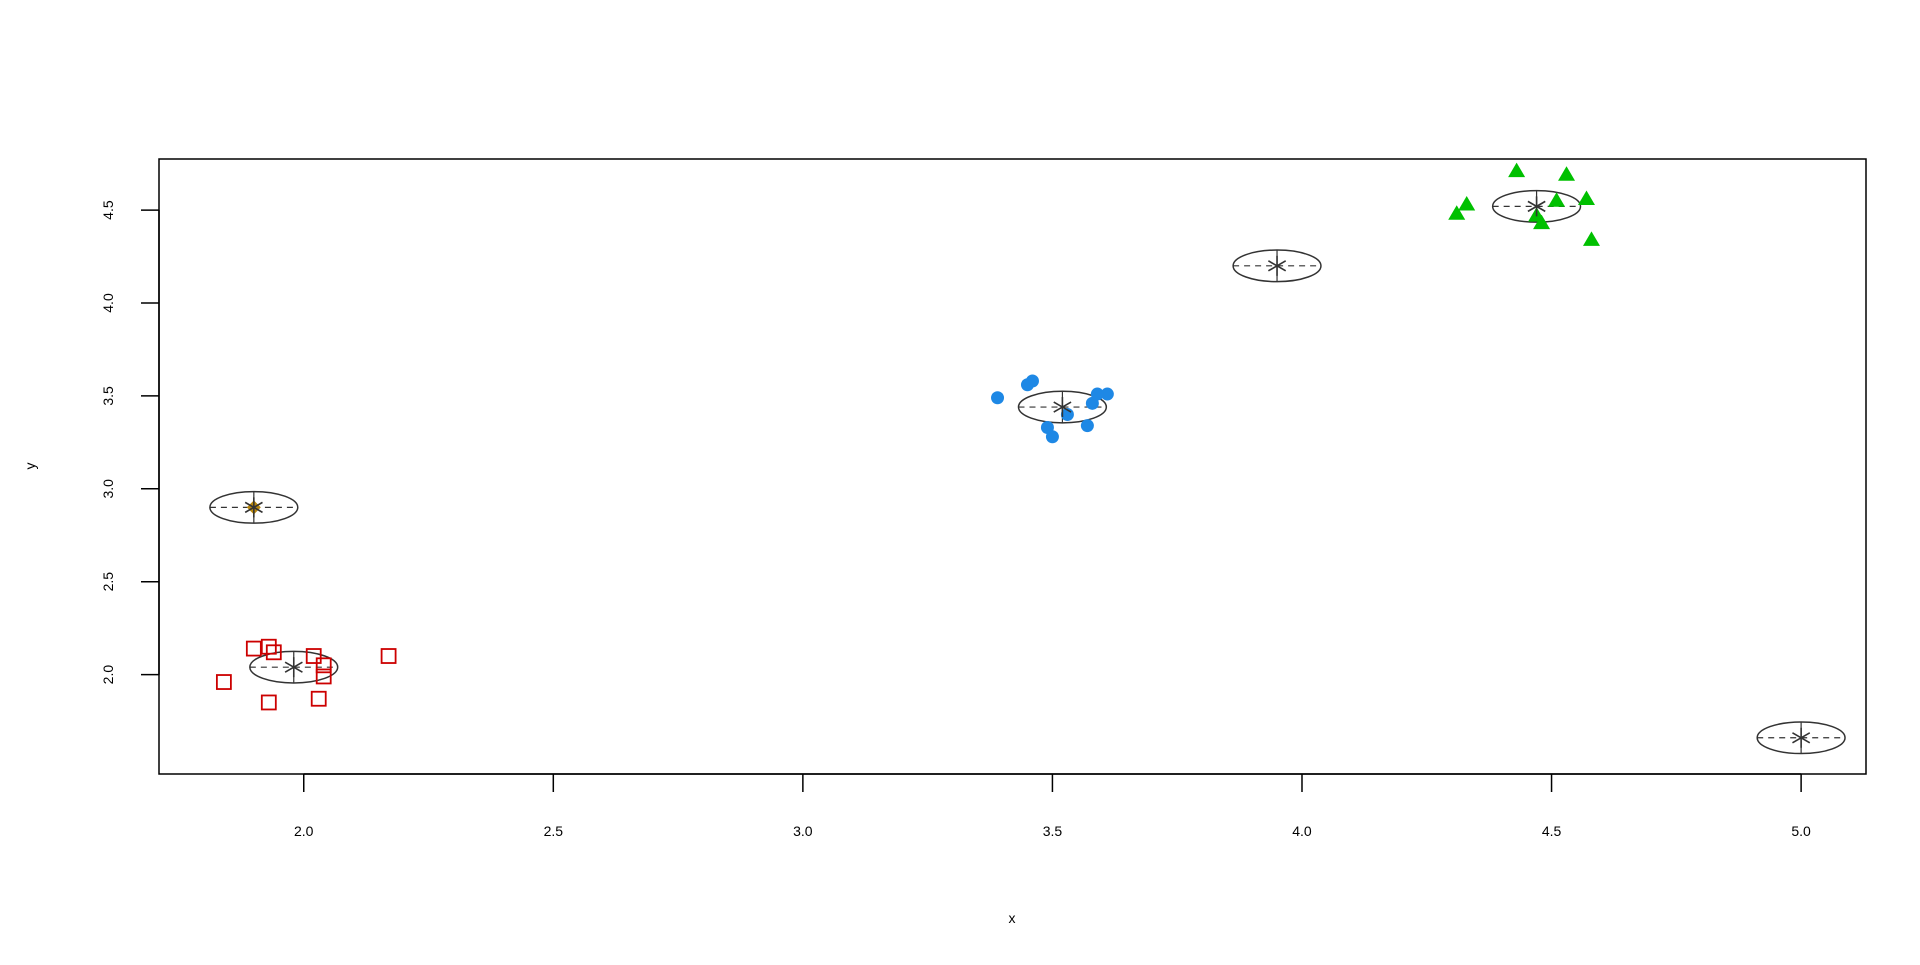  Describe the element at coordinates (108, 396) in the screenshot. I see `y-tick-label: 3.5` at that location.